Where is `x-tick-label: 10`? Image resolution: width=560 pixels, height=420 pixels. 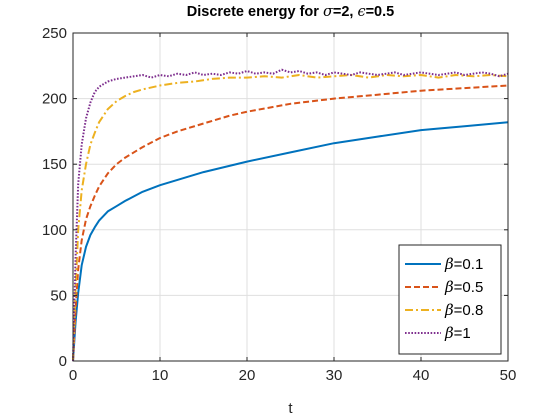 x-tick-label: 10 is located at coordinates (160, 375).